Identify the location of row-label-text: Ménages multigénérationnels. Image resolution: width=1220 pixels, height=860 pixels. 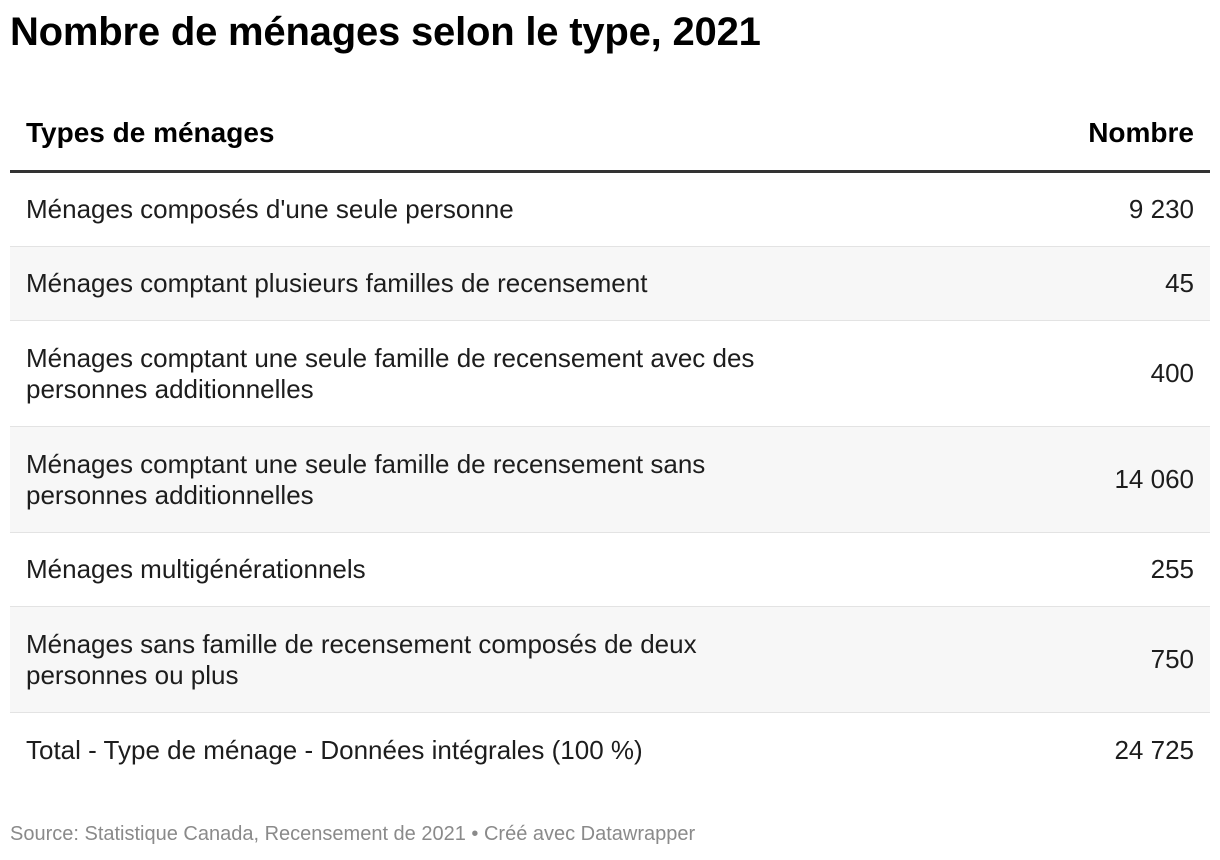
(196, 569).